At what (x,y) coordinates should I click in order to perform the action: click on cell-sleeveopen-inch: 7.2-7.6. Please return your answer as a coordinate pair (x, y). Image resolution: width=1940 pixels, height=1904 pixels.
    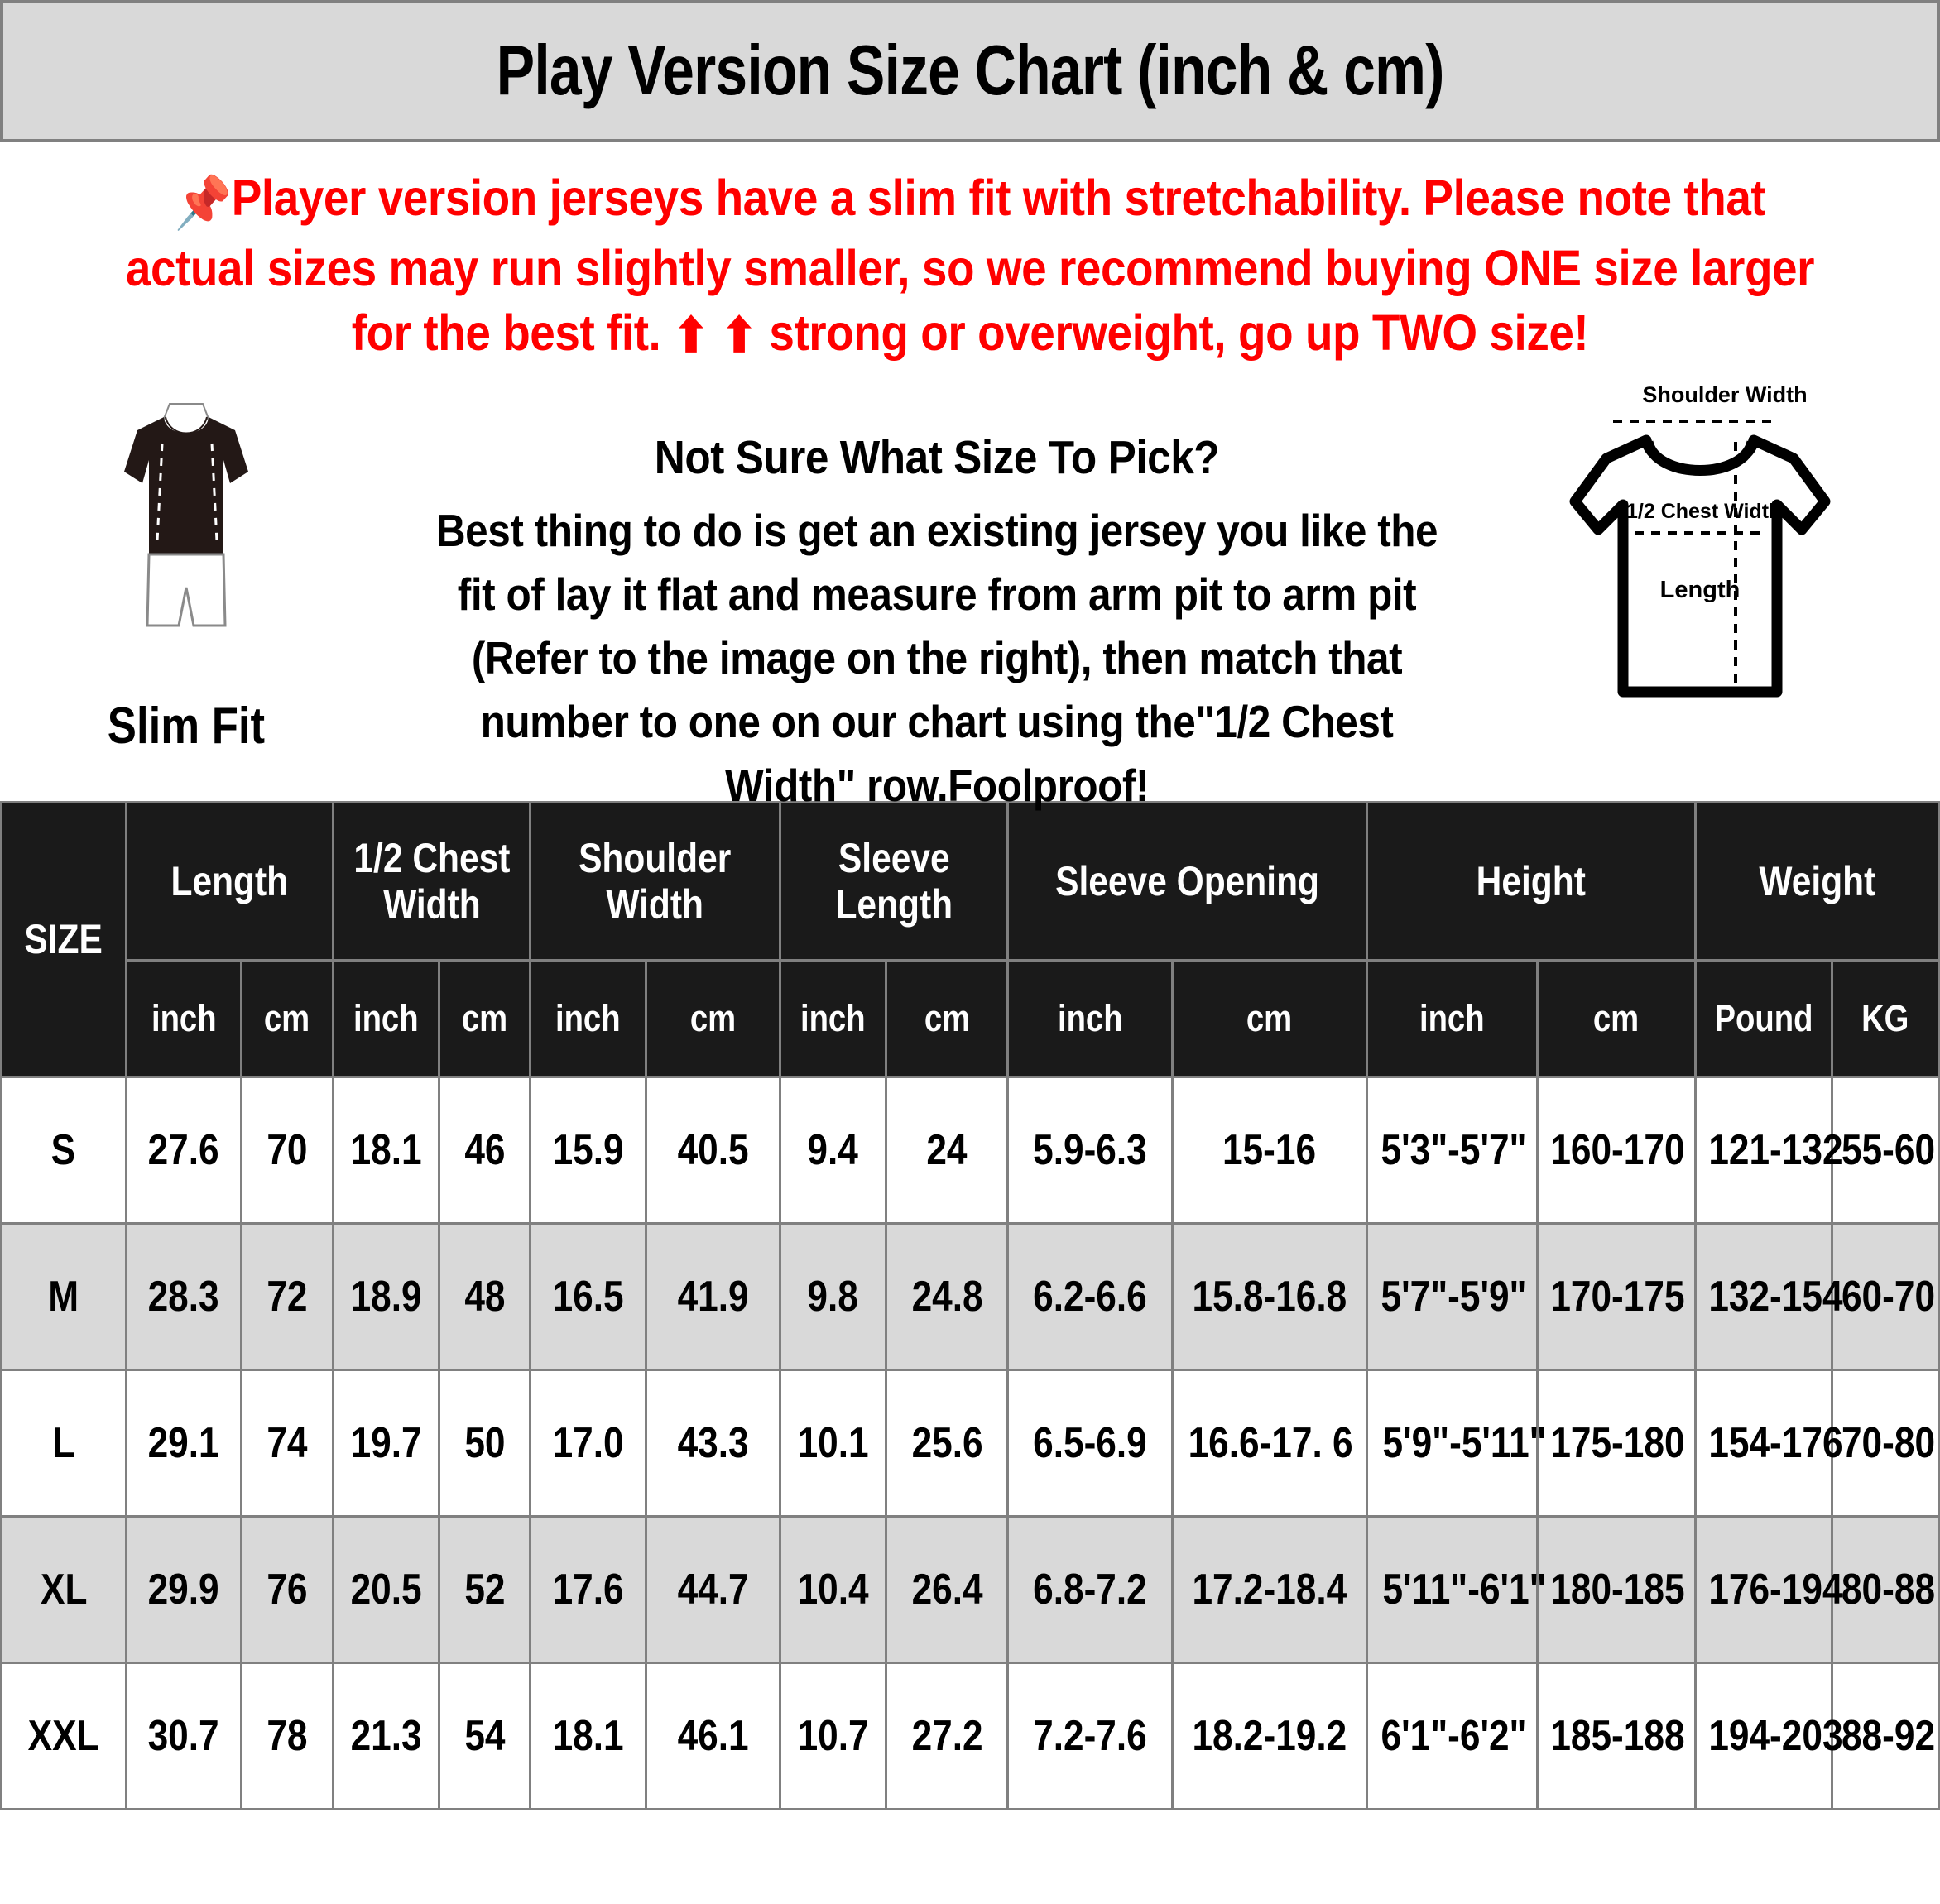
    Looking at the image, I should click on (1090, 1735).